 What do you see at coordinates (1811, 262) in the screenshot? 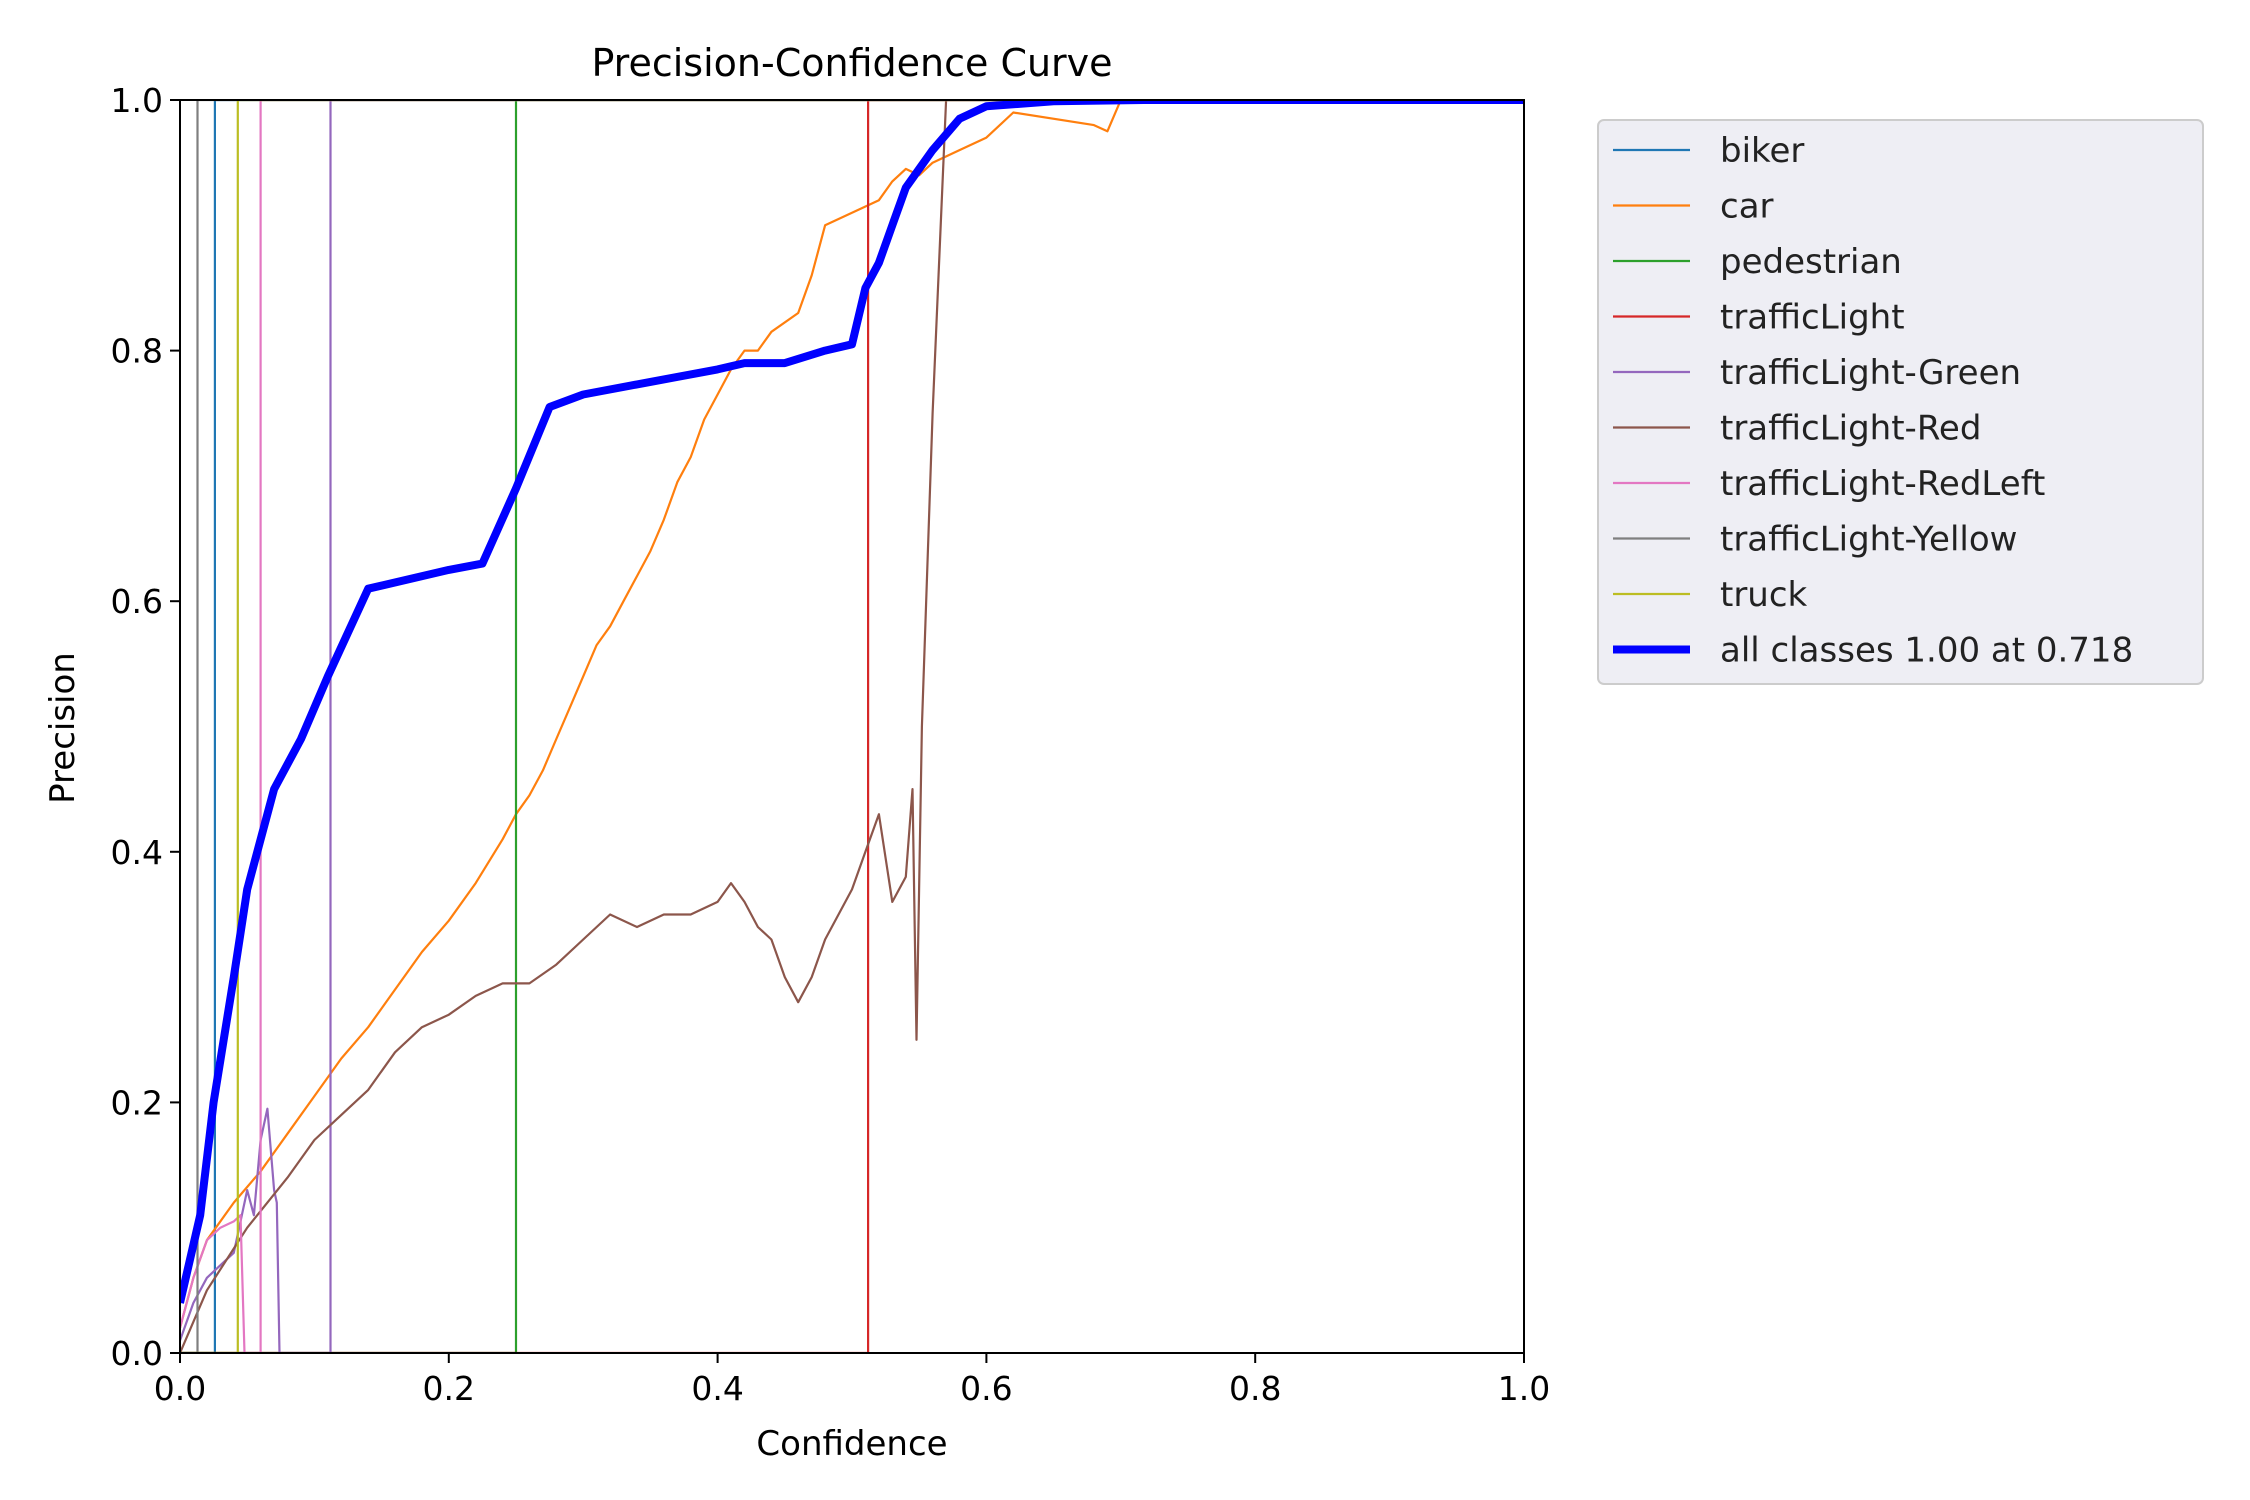
I see `legend-label: pedestrian` at bounding box center [1811, 262].